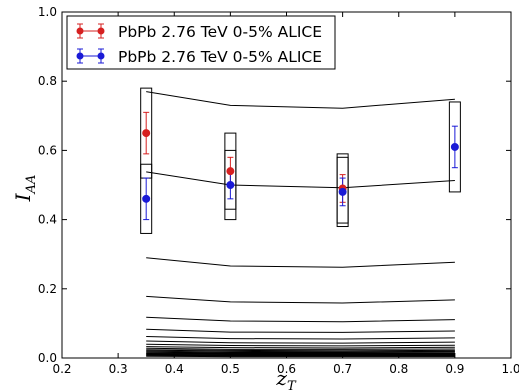 The width and height of the screenshot is (519, 391). What do you see at coordinates (90, 56) in the screenshot?
I see `legend-blue-markers` at bounding box center [90, 56].